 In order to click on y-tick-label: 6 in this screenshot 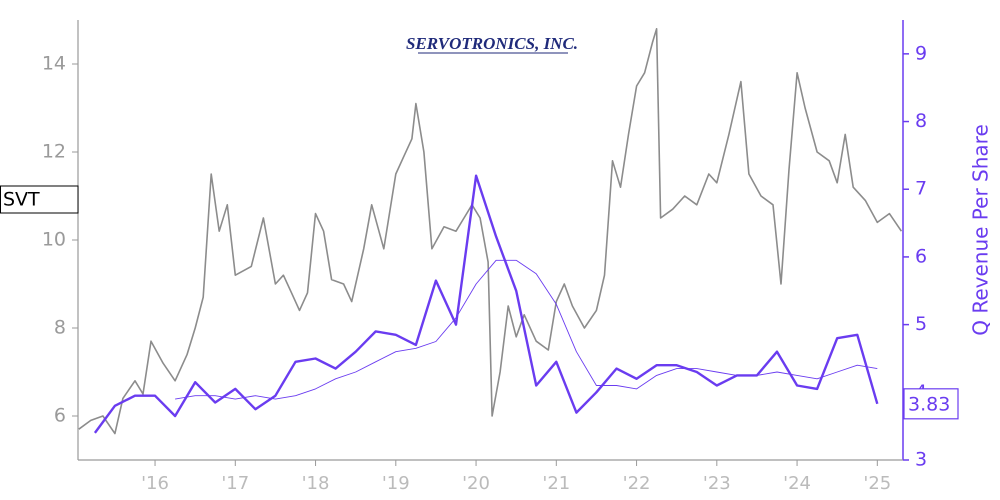, I will do `click(60, 416)`.